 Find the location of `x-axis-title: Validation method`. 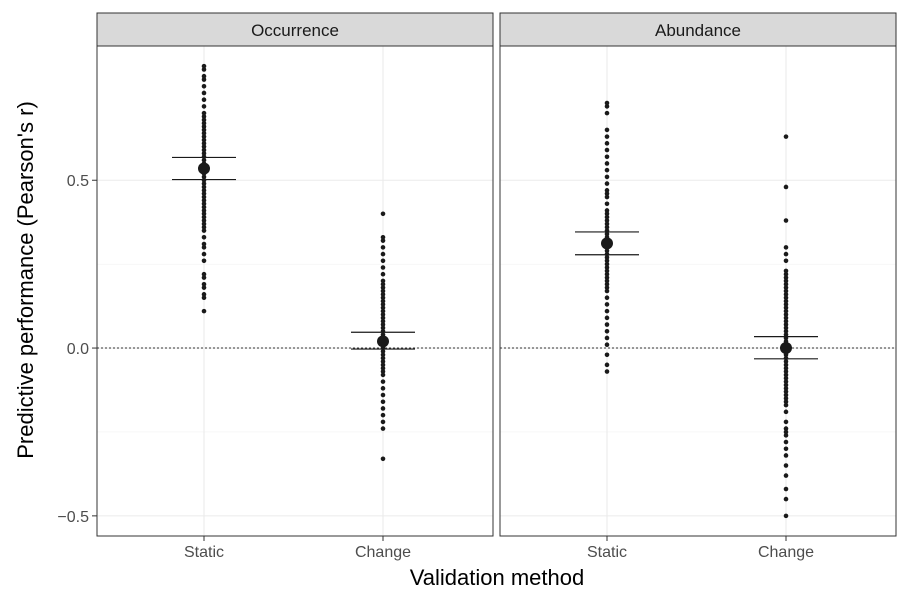

x-axis-title: Validation method is located at coordinates (497, 577).